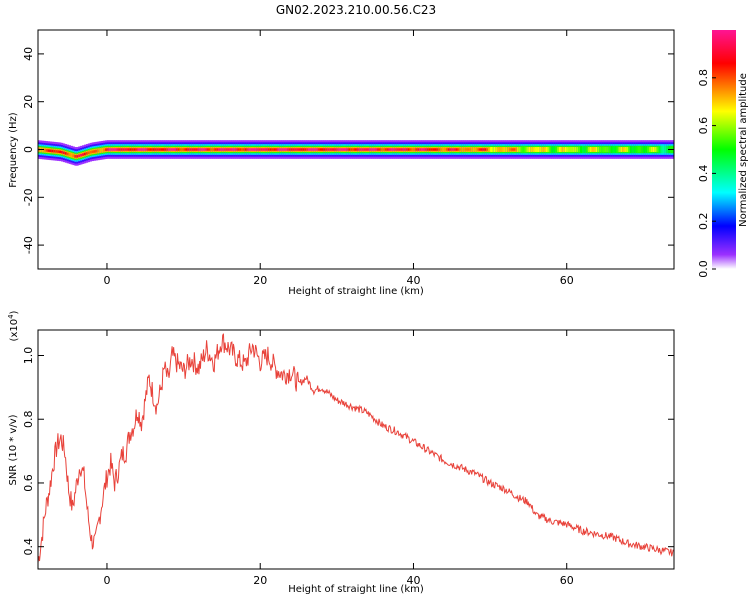 This screenshot has width=750, height=600. What do you see at coordinates (28, 102) in the screenshot?
I see `y-tick-label: 20` at bounding box center [28, 102].